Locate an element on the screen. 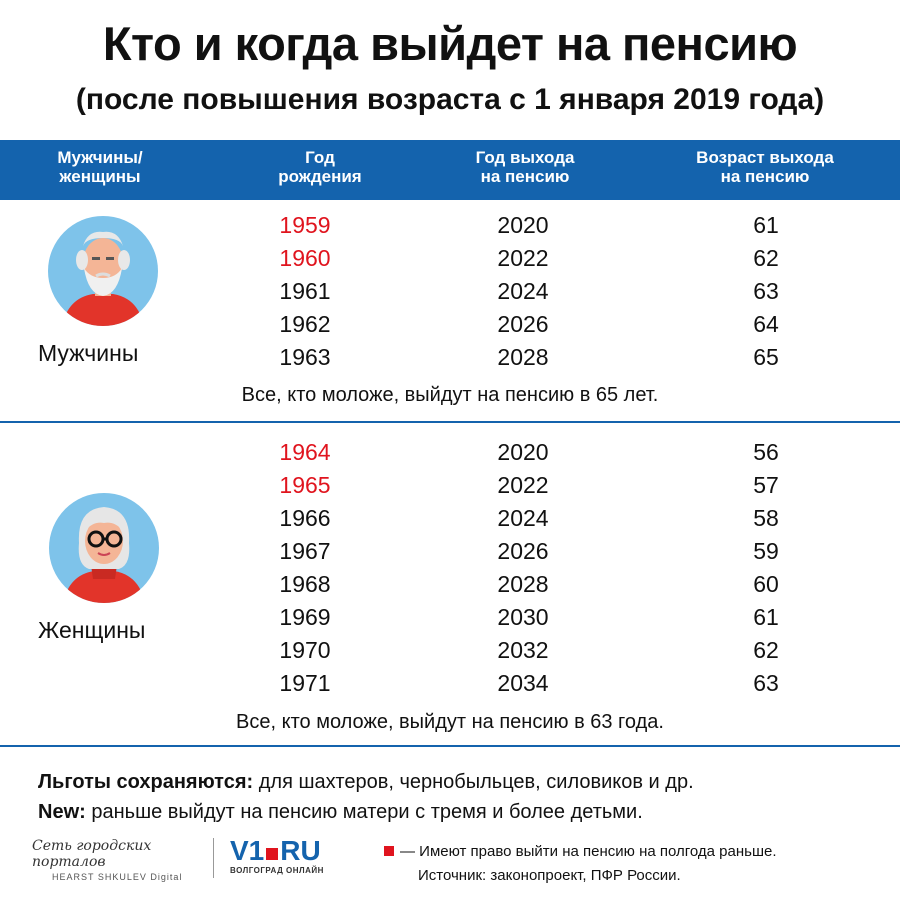  retire-age-cell: 64 is located at coordinates (766, 324).